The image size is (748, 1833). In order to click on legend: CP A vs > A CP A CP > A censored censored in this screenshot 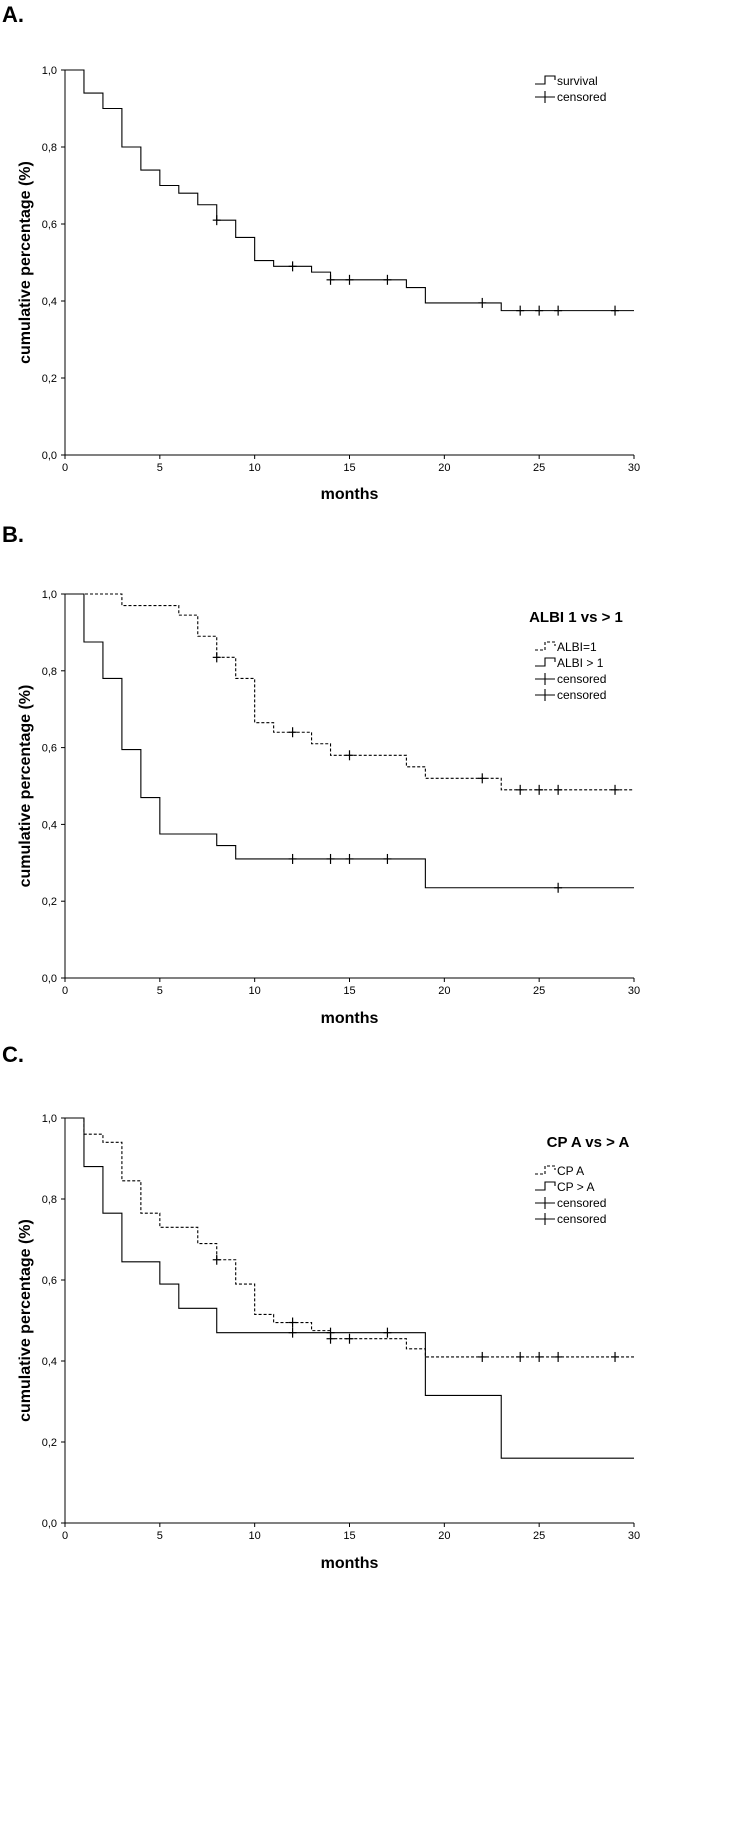, I will do `click(582, 1180)`.